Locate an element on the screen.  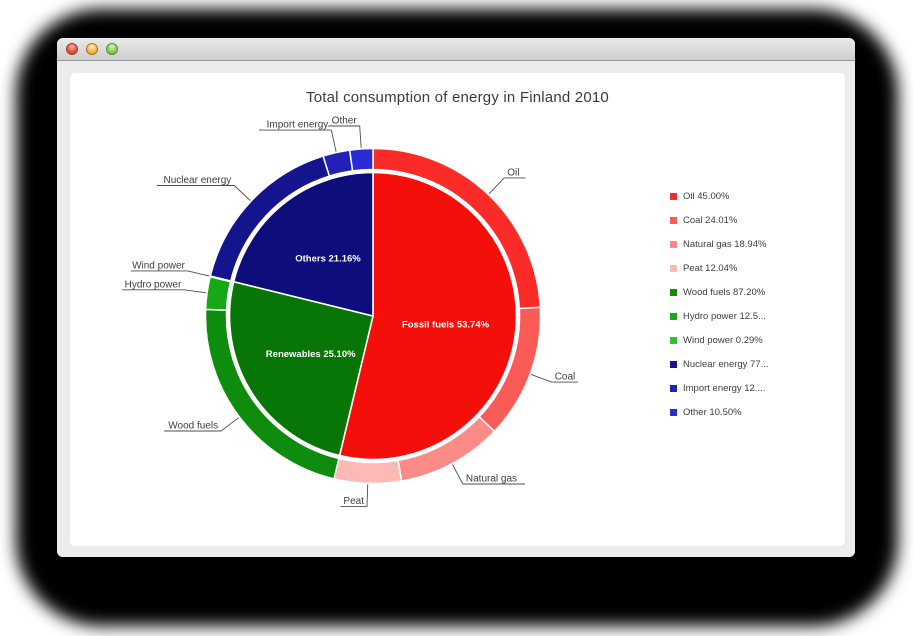
callout-label-natural-gas: Natural gas is located at coordinates (491, 479).